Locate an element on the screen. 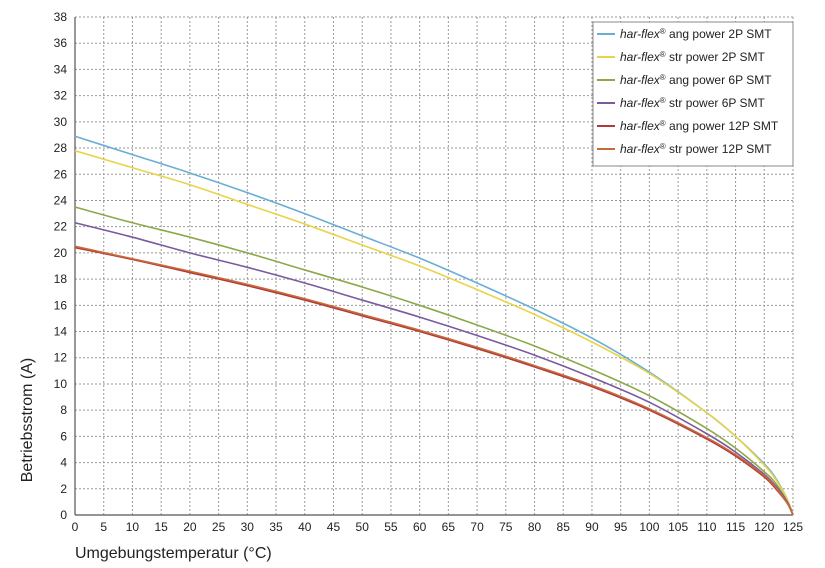 The image size is (825, 568). x-tick-label: 65 is located at coordinates (449, 527).